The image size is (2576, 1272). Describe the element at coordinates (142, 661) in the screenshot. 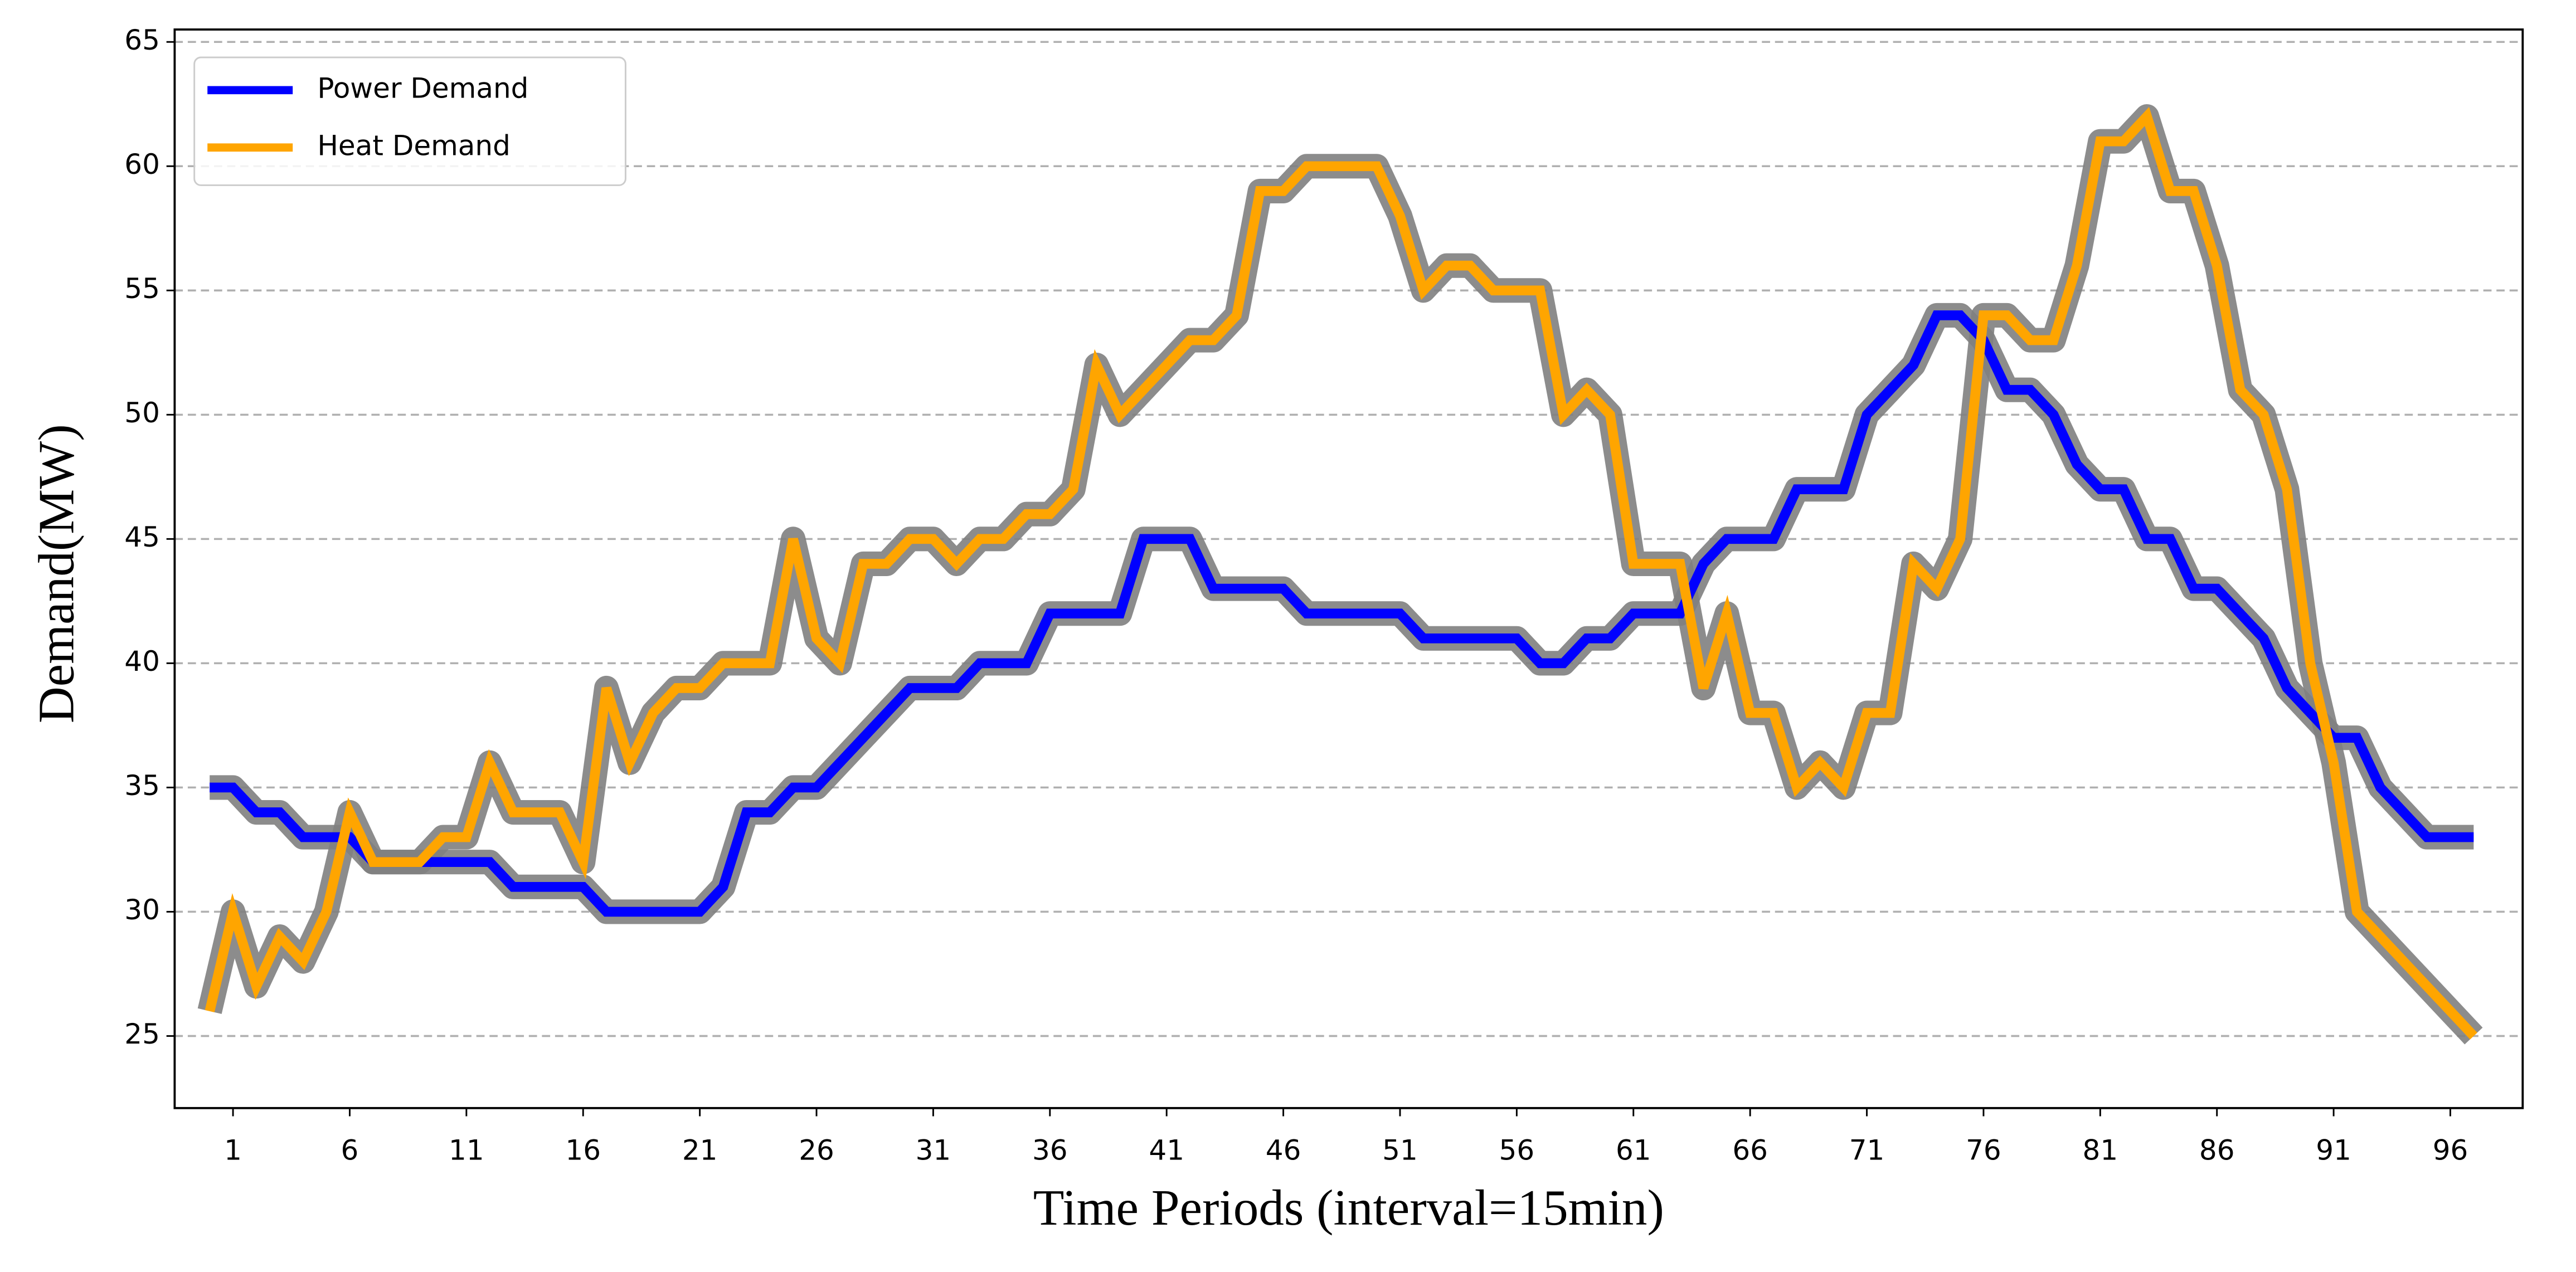

I see `y-tick-label: 40` at that location.